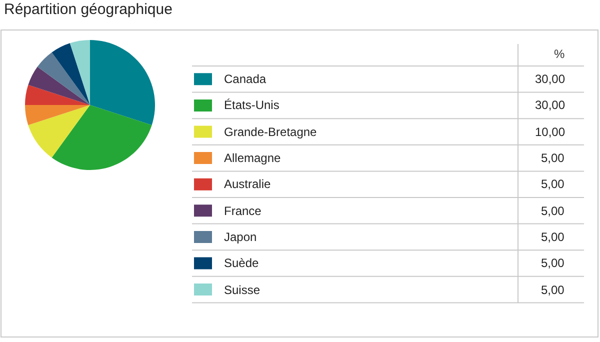  What do you see at coordinates (242, 290) in the screenshot?
I see `legend-label: Suisse` at bounding box center [242, 290].